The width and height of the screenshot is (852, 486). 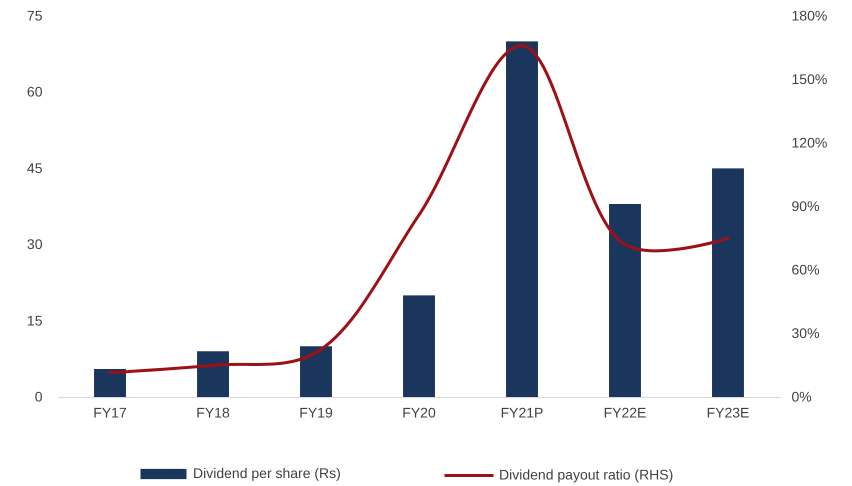 What do you see at coordinates (34, 244) in the screenshot?
I see `y-tick-label: 30` at bounding box center [34, 244].